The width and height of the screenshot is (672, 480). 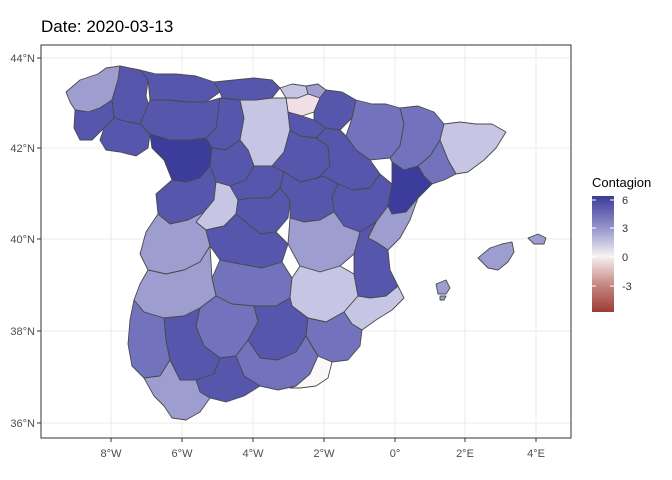 What do you see at coordinates (496, 256) in the screenshot?
I see `province-mallorca` at bounding box center [496, 256].